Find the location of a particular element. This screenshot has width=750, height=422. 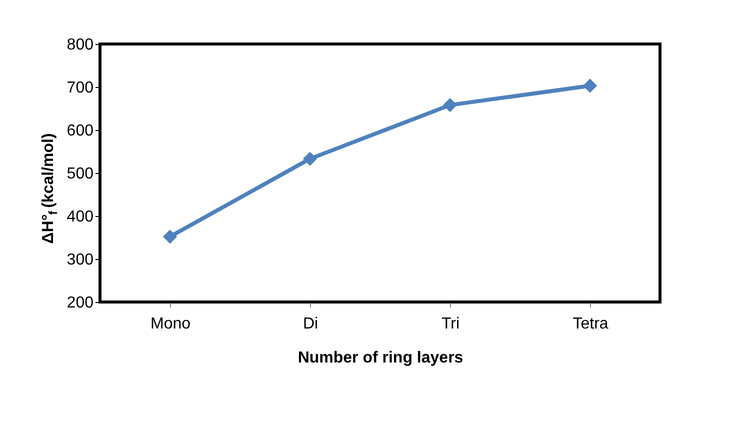

y-tick-label: 500 is located at coordinates (80, 174).